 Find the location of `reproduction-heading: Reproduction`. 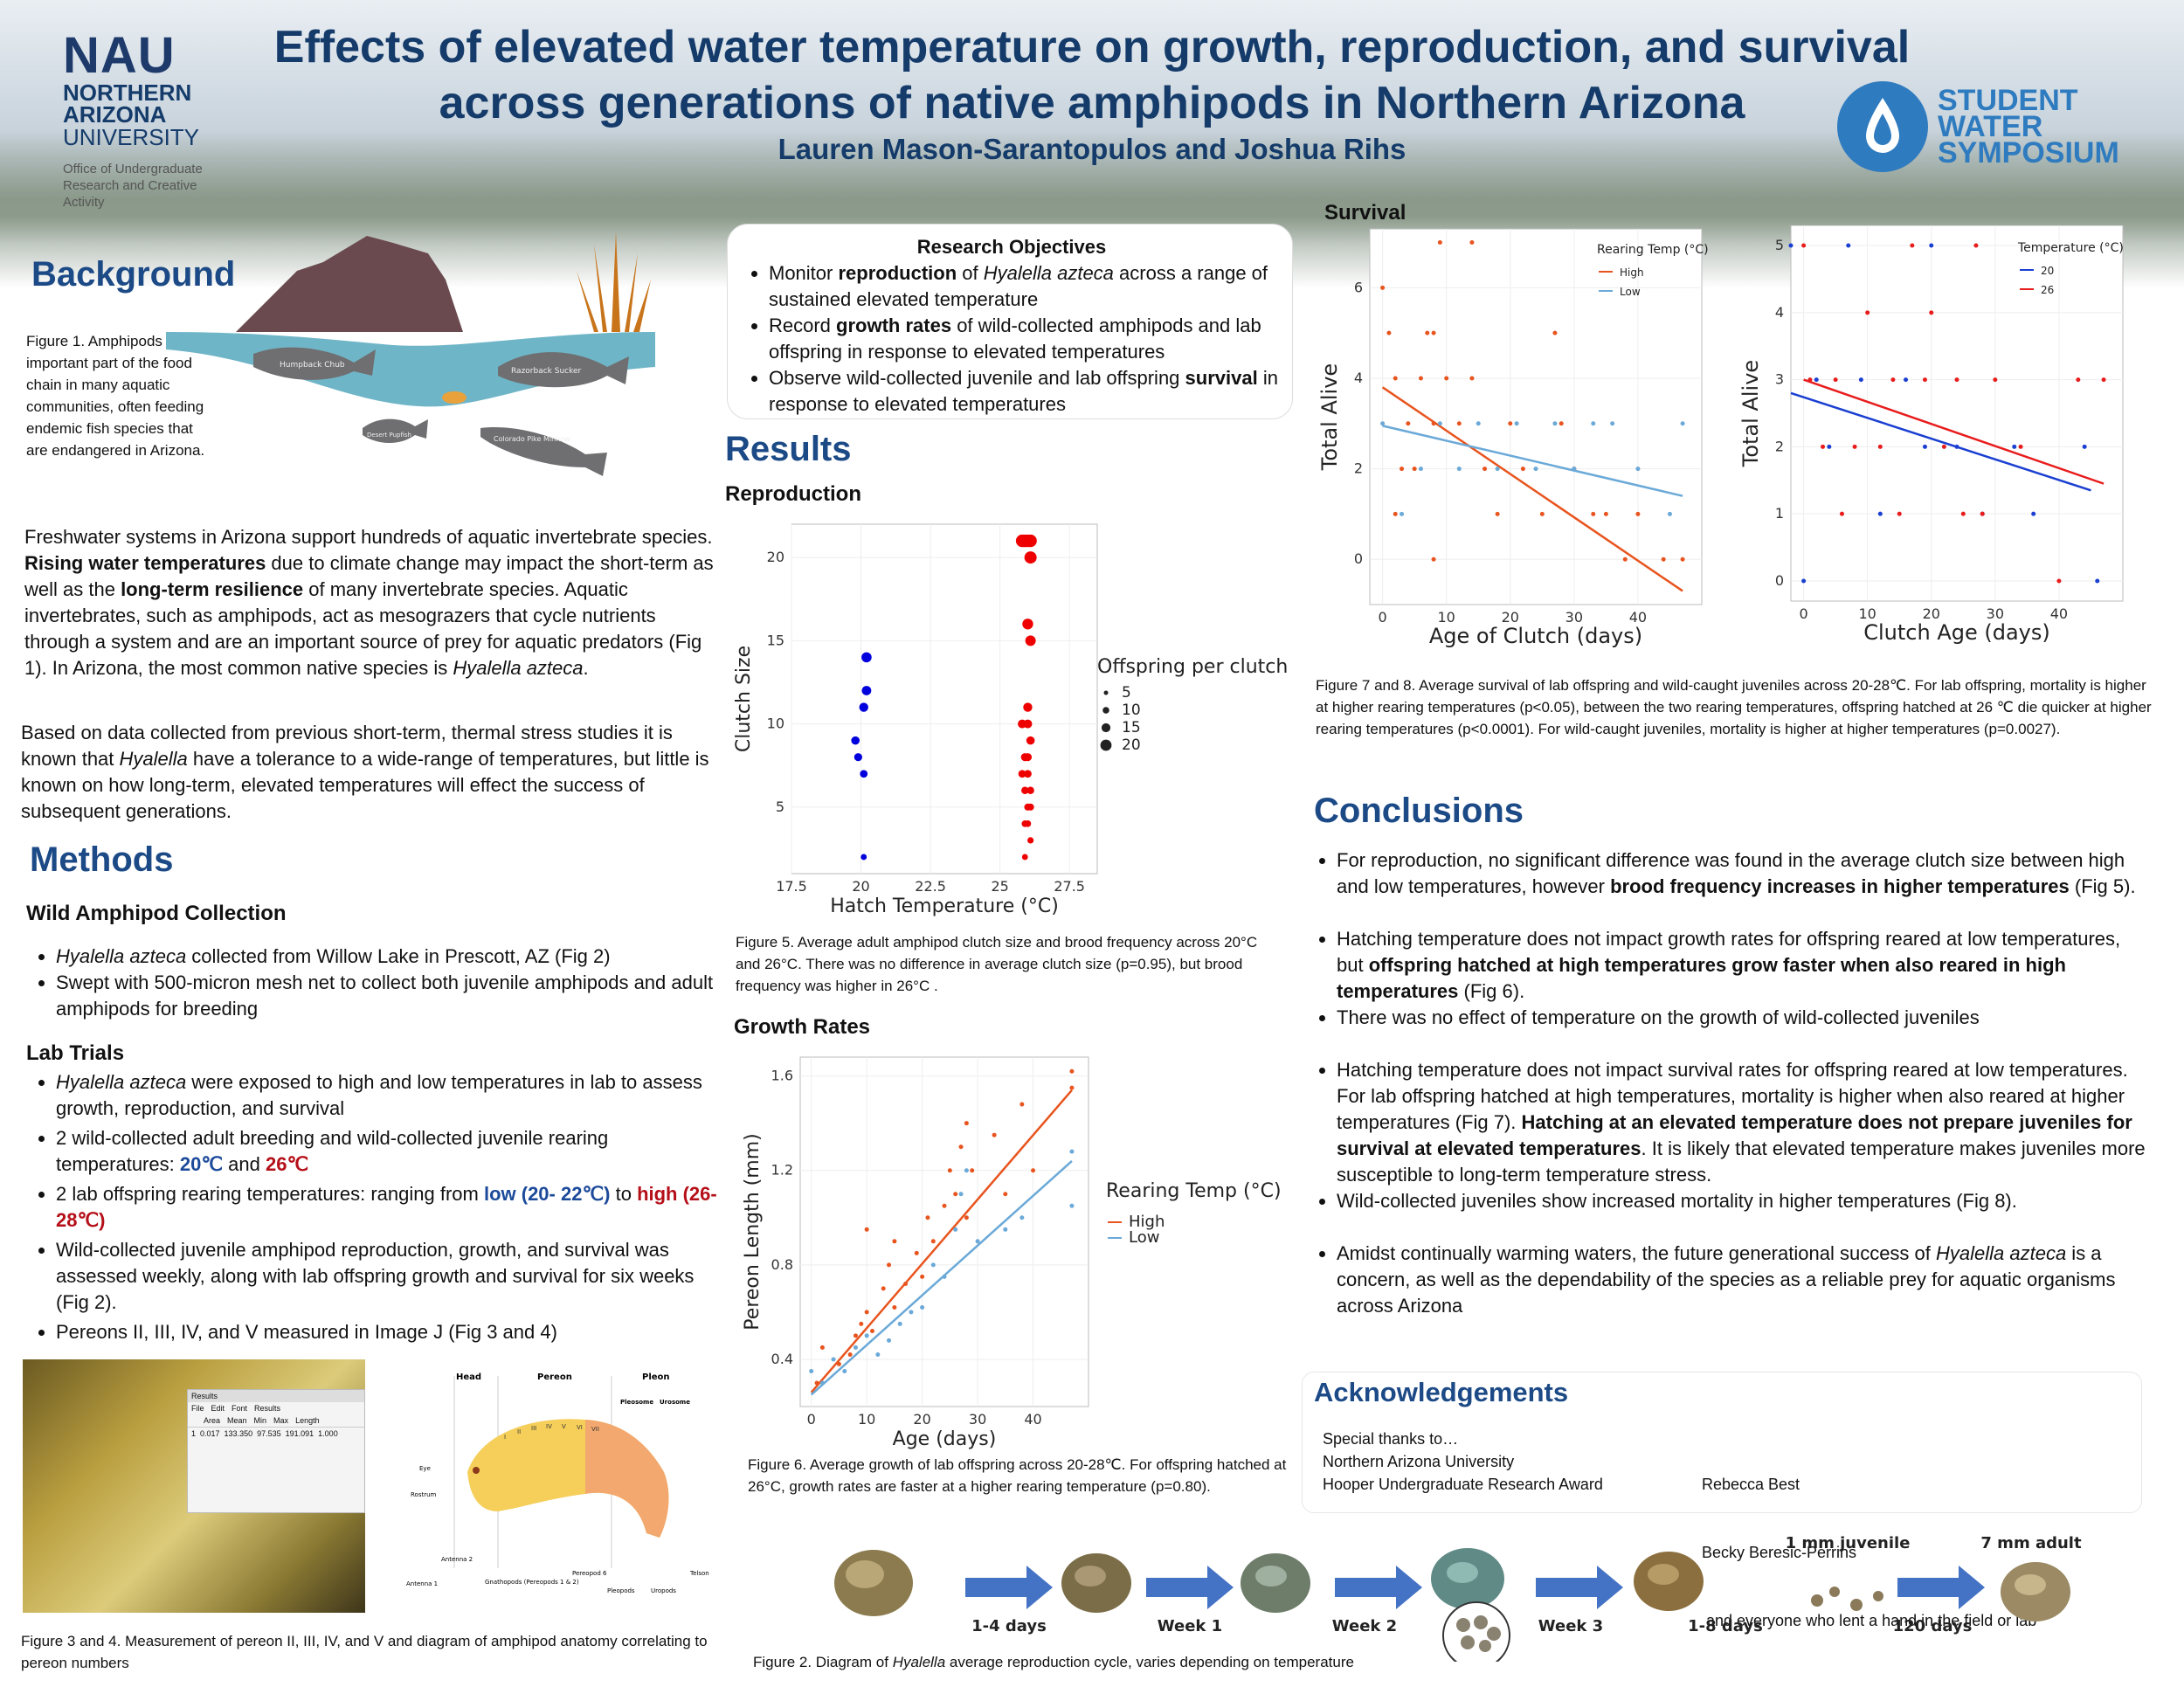

reproduction-heading: Reproduction is located at coordinates (793, 494).